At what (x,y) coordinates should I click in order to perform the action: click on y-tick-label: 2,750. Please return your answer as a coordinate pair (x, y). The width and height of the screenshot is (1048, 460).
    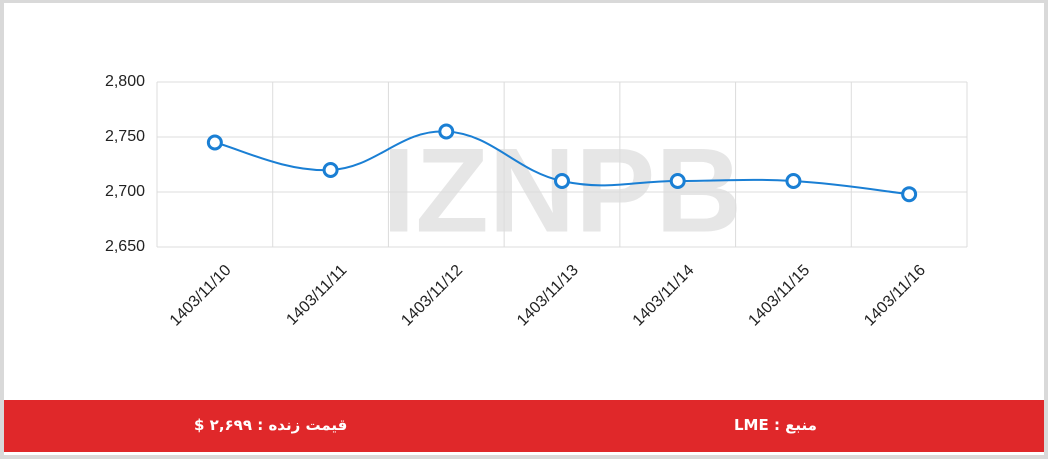
    Looking at the image, I should click on (125, 136).